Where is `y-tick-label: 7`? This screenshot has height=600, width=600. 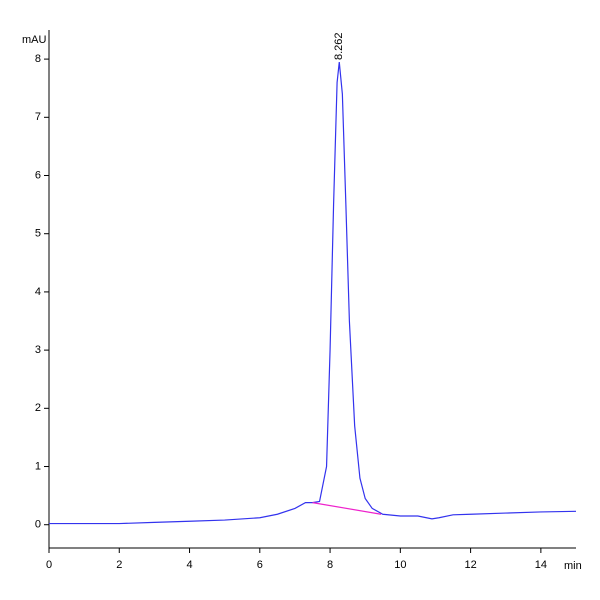 y-tick-label: 7 is located at coordinates (38, 117).